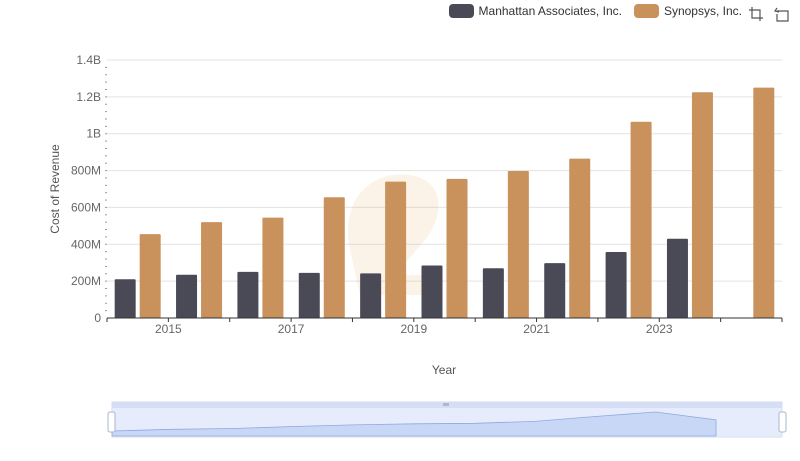 The image size is (800, 461). What do you see at coordinates (396, 249) in the screenshot?
I see `bar-synopsys-2018` at bounding box center [396, 249].